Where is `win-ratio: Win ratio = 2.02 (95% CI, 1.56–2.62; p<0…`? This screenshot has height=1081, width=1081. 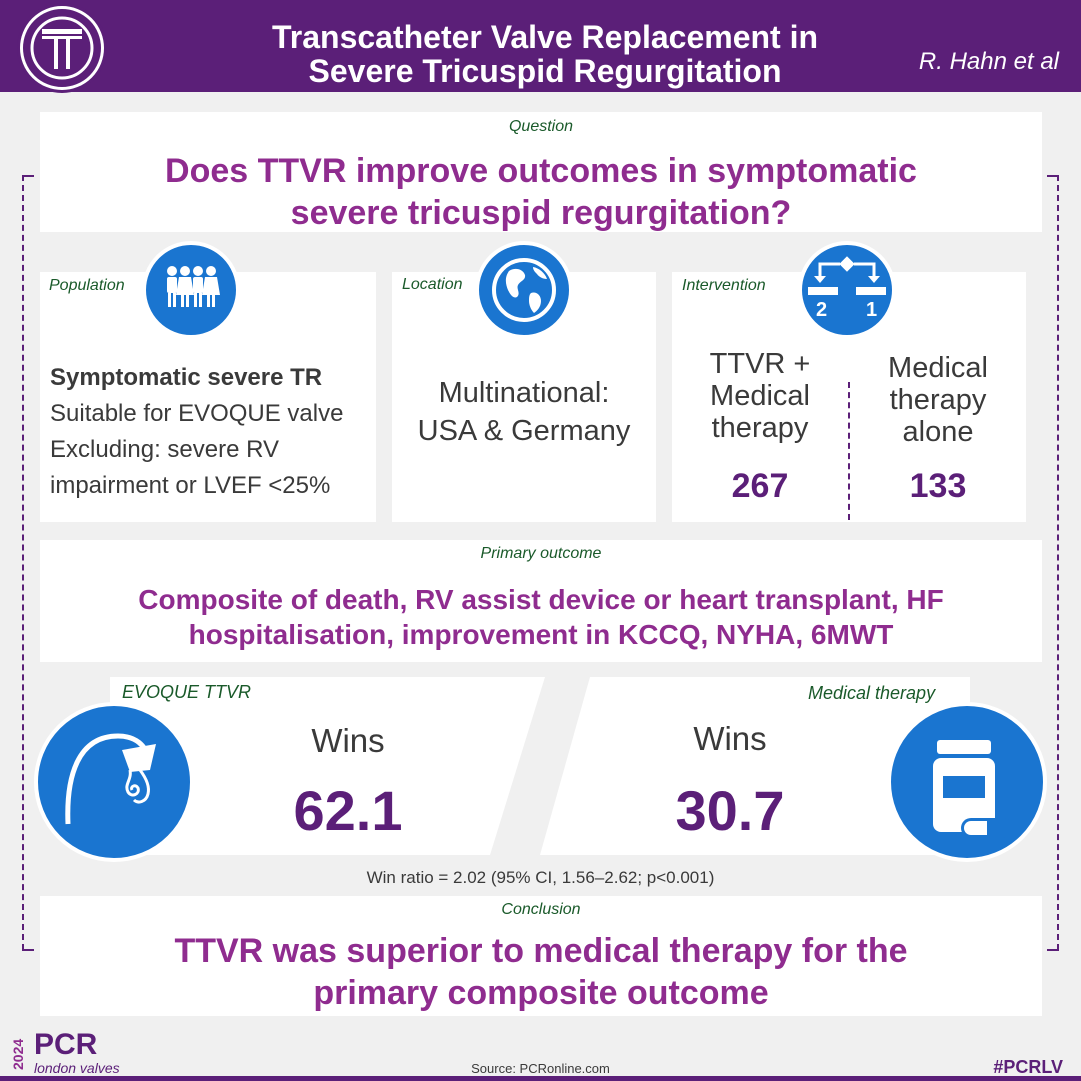 win-ratio: Win ratio = 2.02 (95% CI, 1.56–2.62; p<0… is located at coordinates (540, 877).